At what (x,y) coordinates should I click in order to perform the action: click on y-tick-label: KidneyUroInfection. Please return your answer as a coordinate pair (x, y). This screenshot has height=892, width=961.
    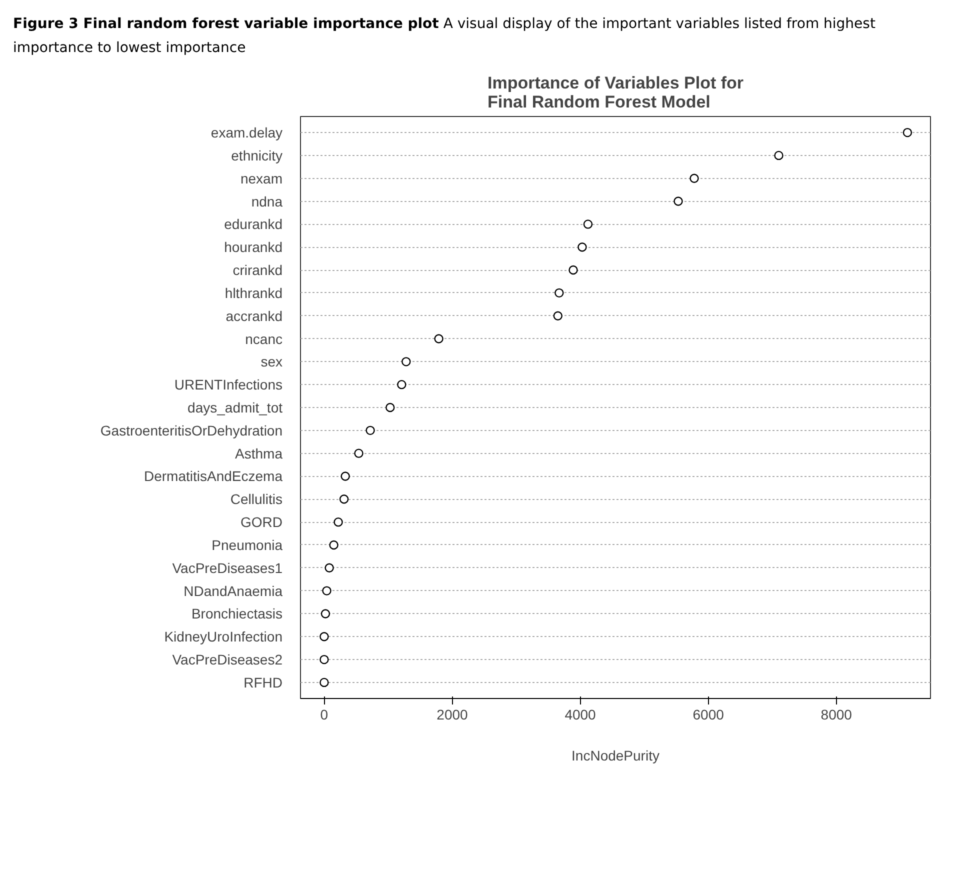
    Looking at the image, I should click on (223, 636).